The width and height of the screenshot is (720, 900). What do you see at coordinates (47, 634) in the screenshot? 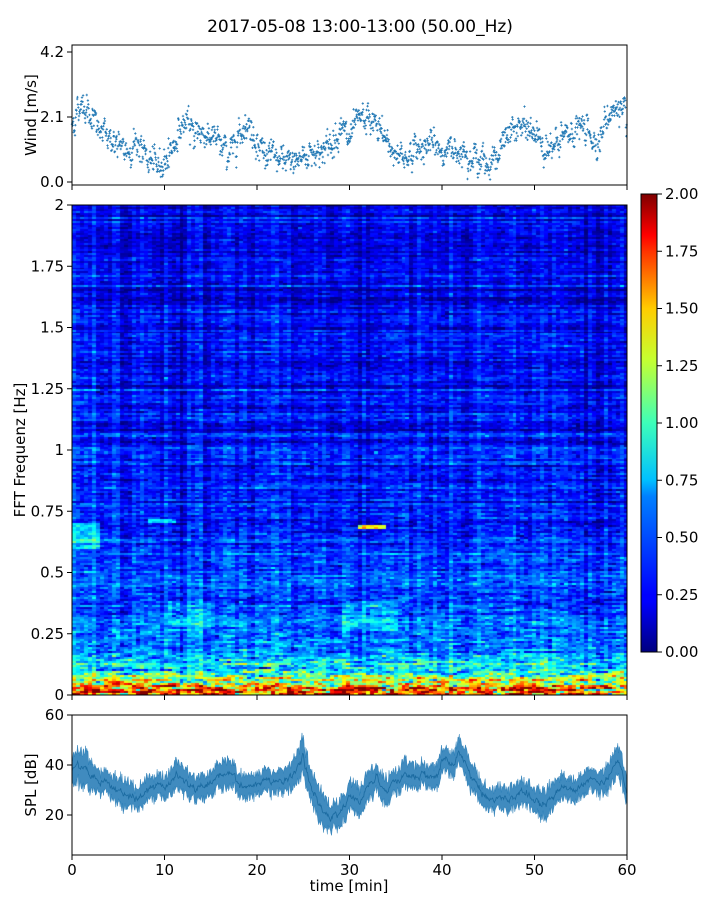
I see `spectrogram-y-tick-label: 0.25` at bounding box center [47, 634].